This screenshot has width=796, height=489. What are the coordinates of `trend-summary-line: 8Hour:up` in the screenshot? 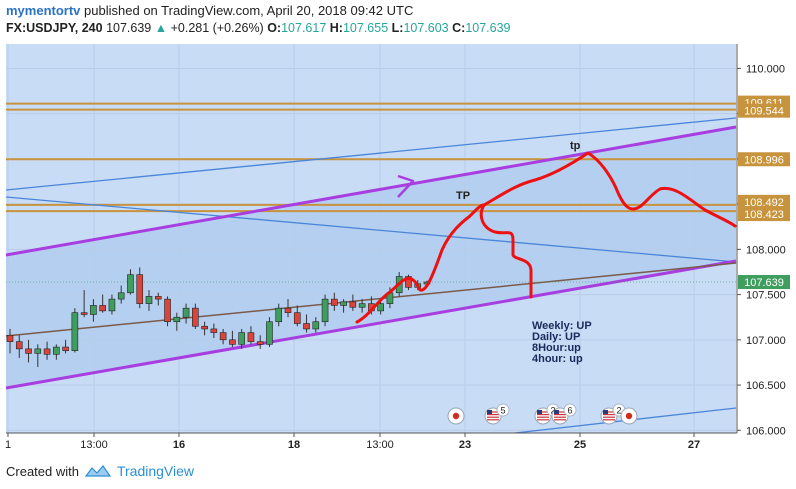 It's located at (556, 348).